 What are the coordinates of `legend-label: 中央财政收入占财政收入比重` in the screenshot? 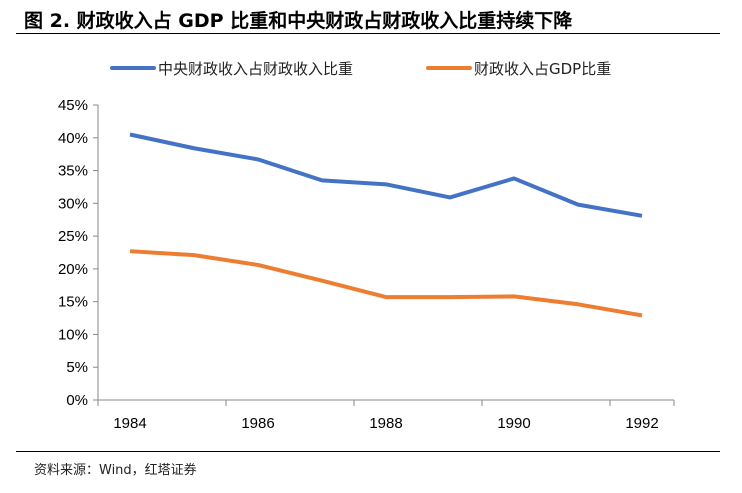 It's located at (255, 69).